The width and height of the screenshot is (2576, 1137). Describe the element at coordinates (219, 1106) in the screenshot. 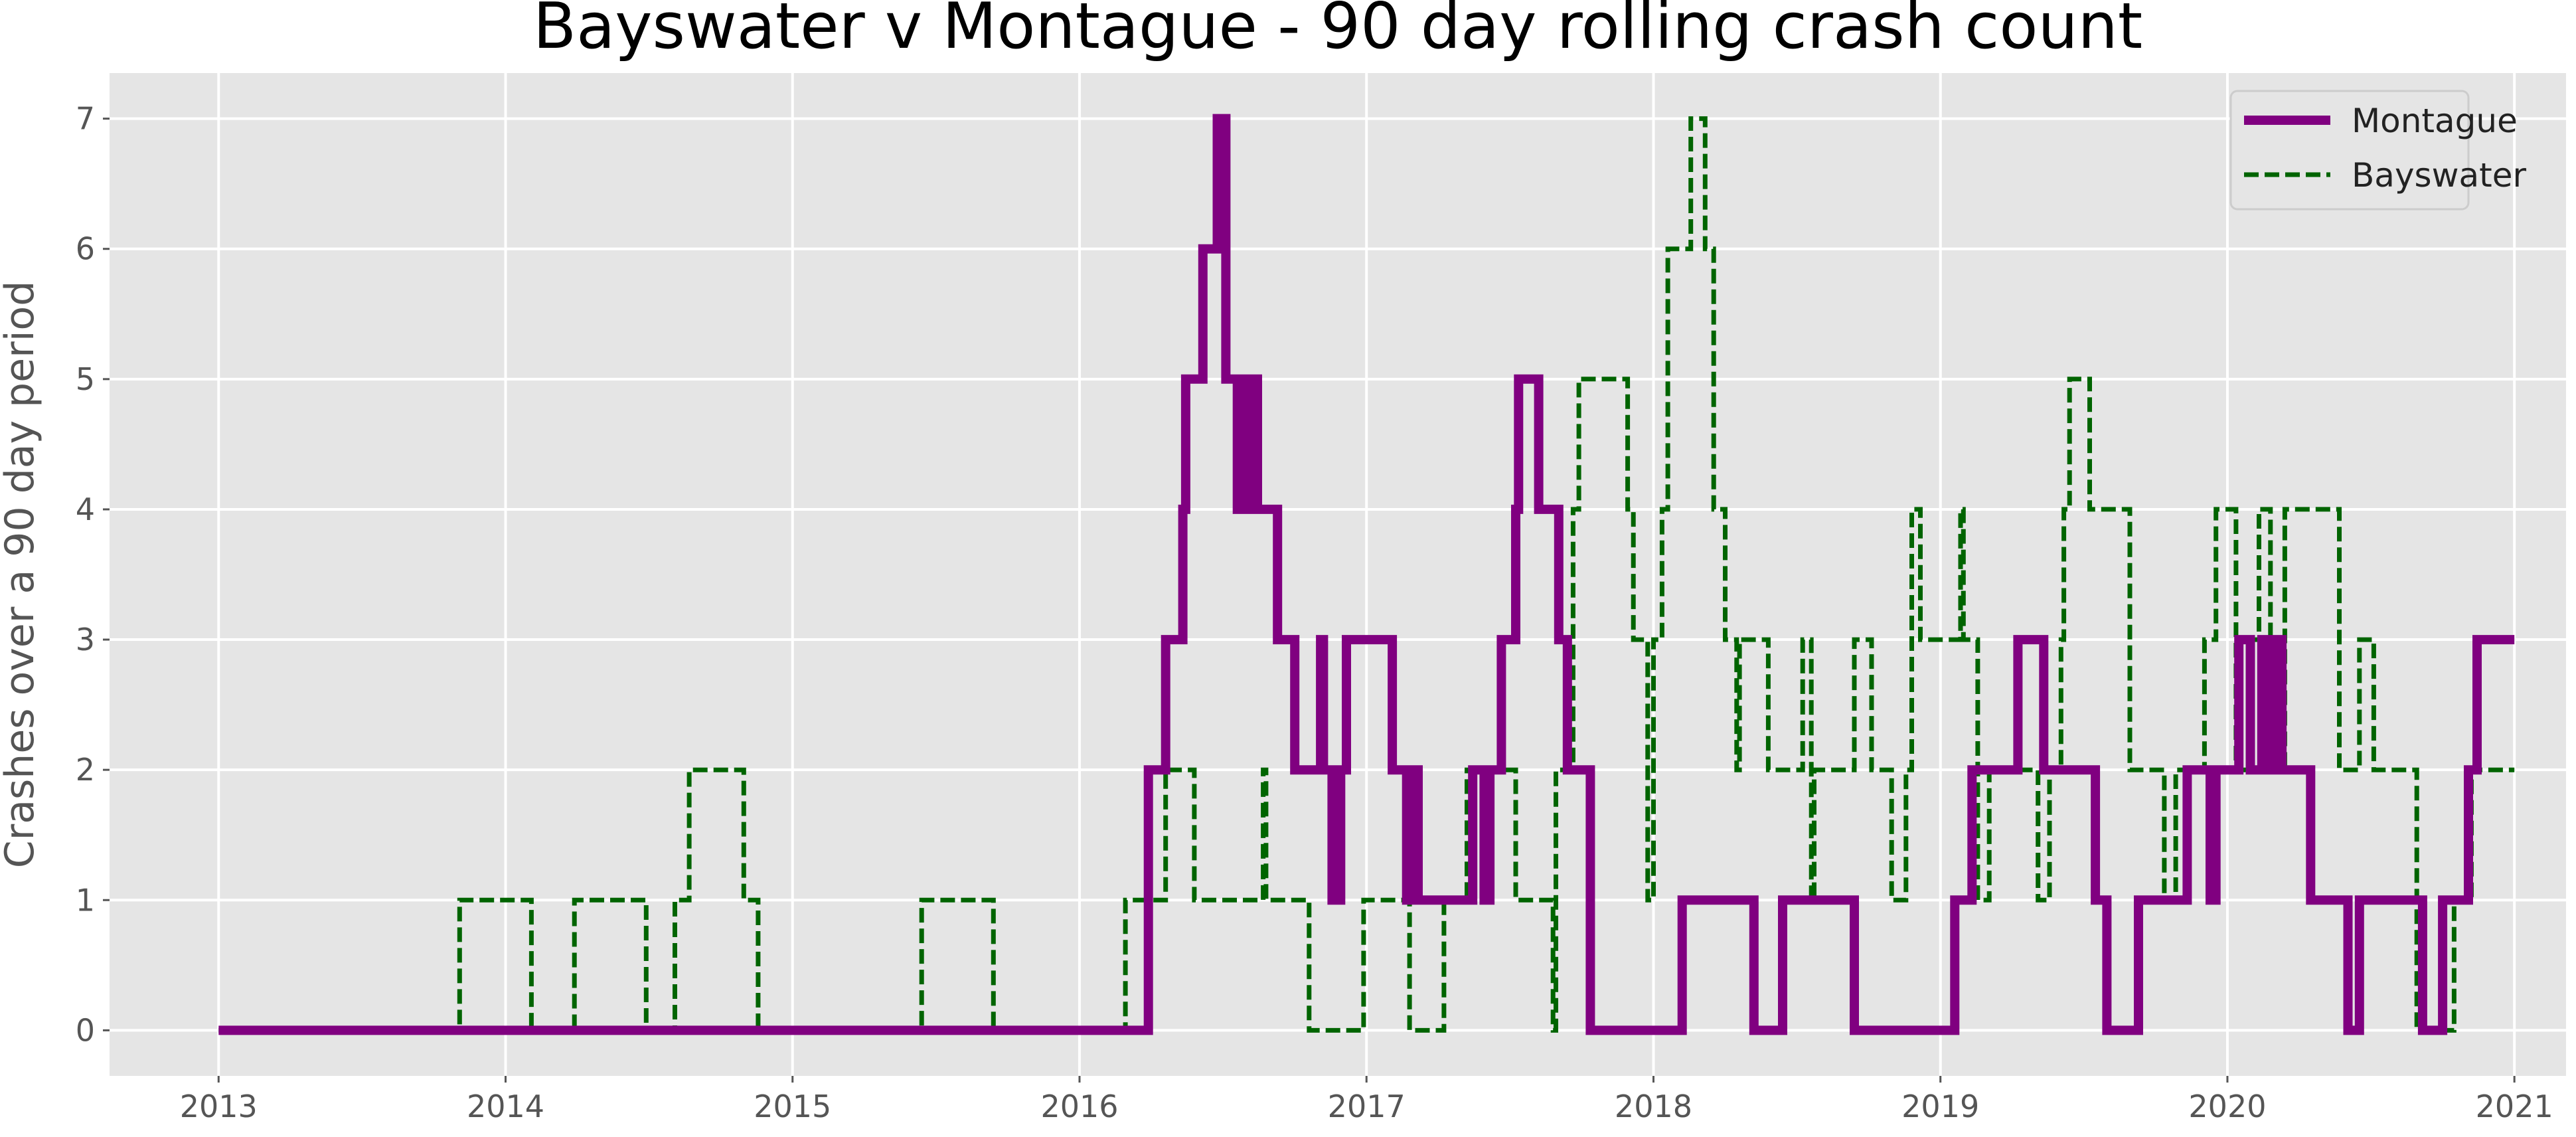

I see `x-tick-label: 2013` at that location.